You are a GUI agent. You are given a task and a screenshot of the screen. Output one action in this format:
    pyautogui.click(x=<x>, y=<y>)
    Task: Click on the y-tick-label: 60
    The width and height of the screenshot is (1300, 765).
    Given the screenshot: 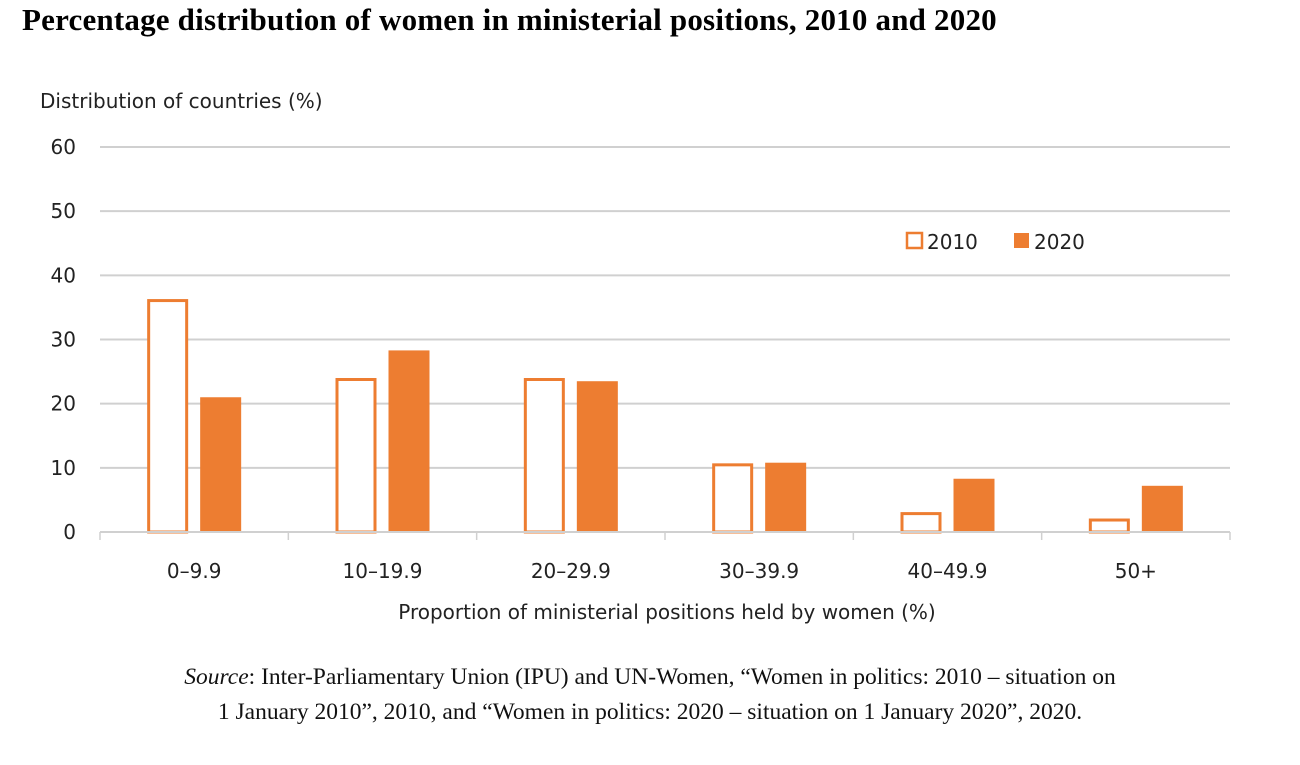 What is the action you would take?
    pyautogui.click(x=63, y=147)
    